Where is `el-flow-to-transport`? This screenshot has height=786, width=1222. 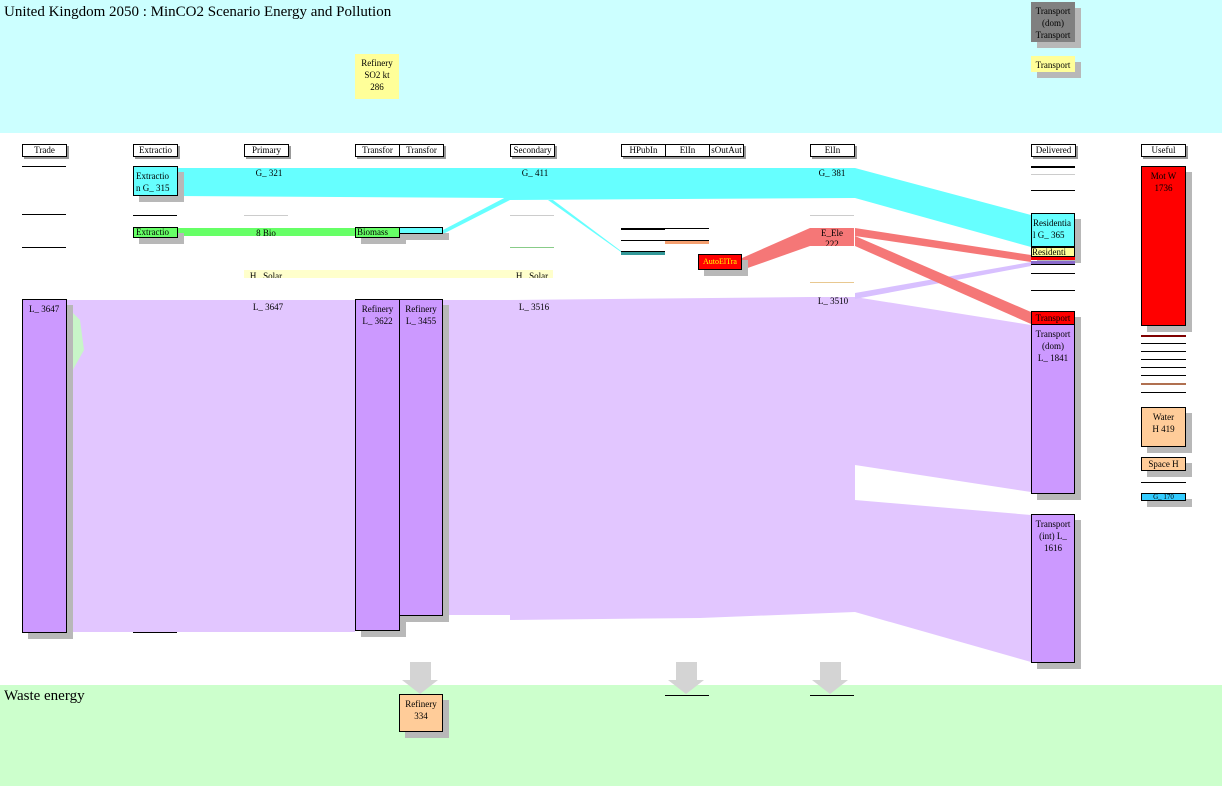 el-flow-to-transport is located at coordinates (943, 280).